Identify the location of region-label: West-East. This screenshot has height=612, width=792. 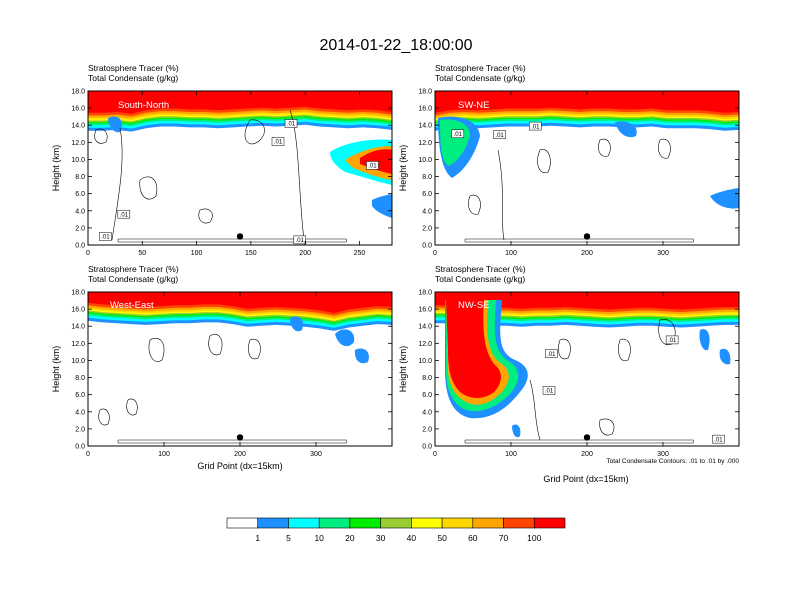
(132, 305).